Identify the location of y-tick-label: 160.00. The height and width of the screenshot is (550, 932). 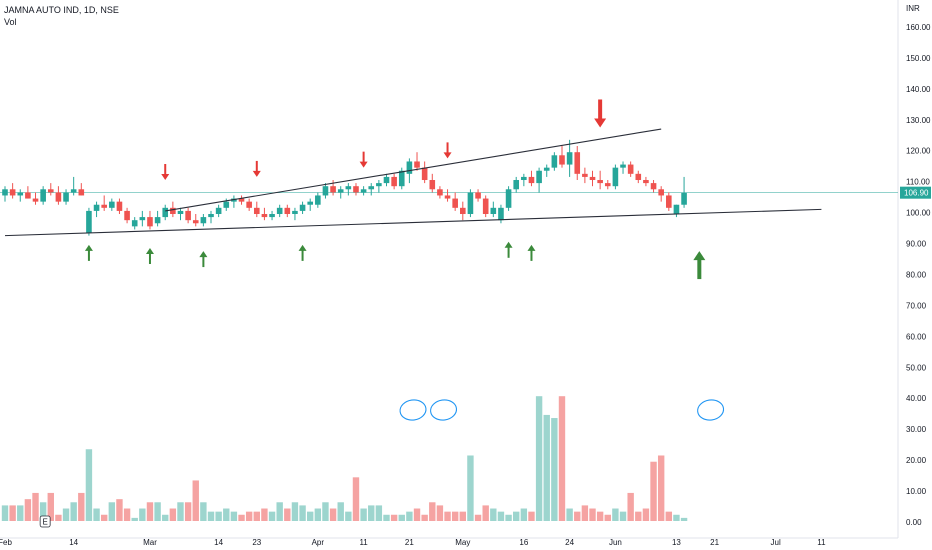
(918, 27).